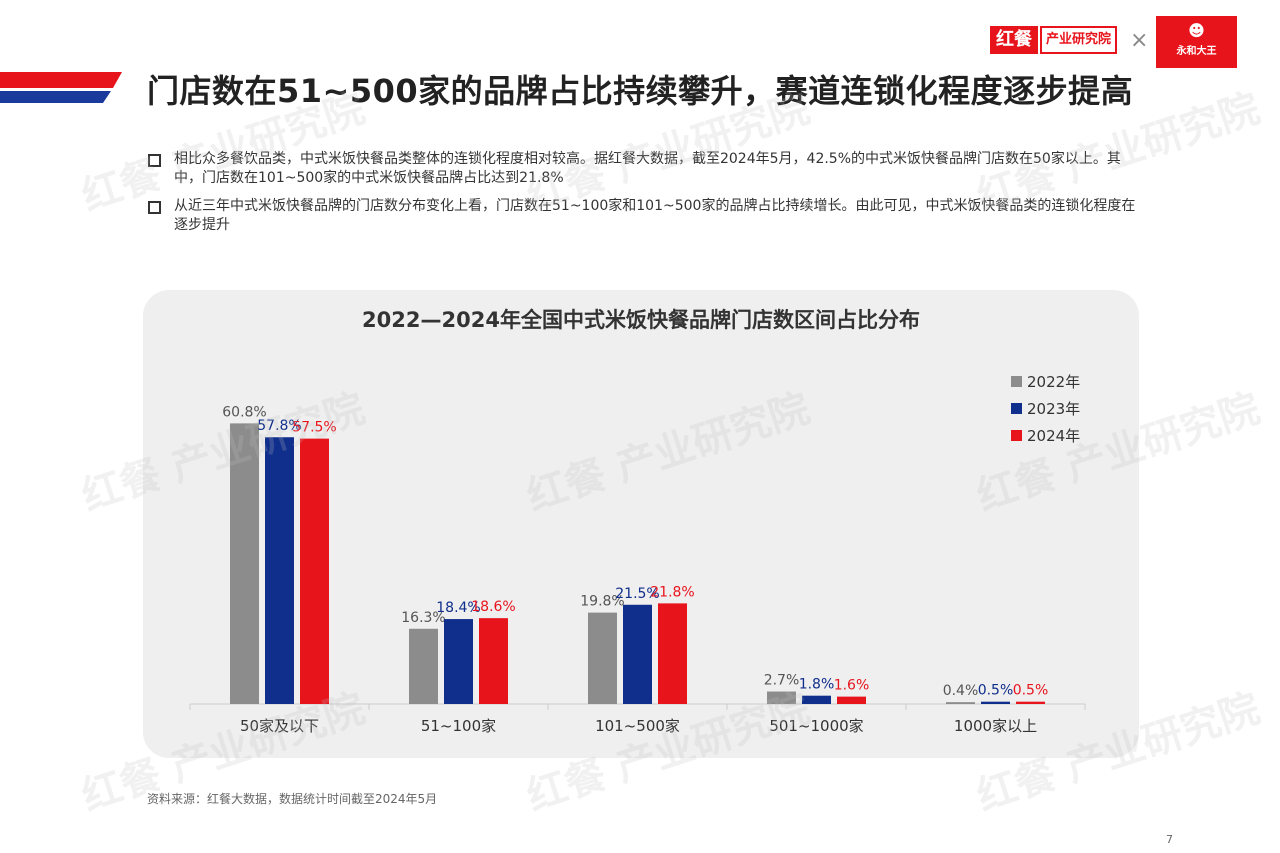 Image resolution: width=1280 pixels, height=853 pixels. What do you see at coordinates (1196, 30) in the screenshot?
I see `mascot-icon: ☻` at bounding box center [1196, 30].